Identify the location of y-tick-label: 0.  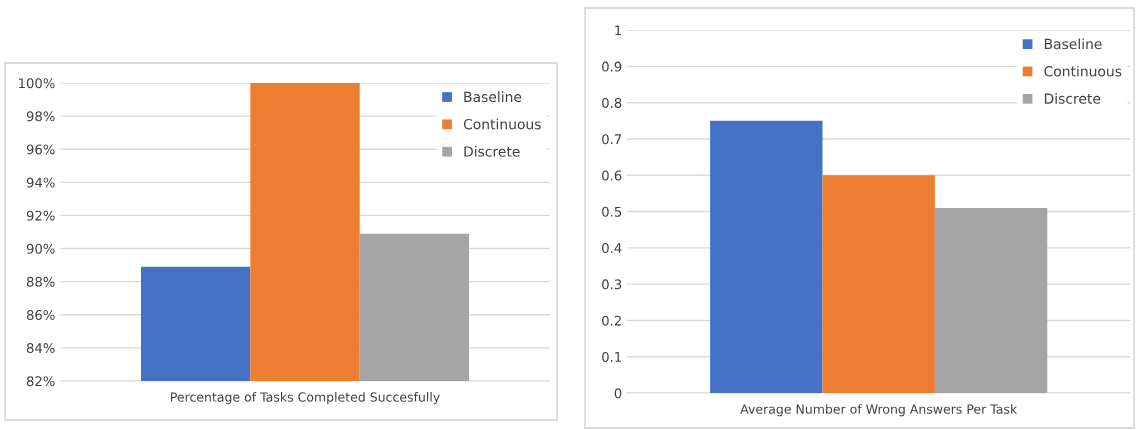
(618, 393).